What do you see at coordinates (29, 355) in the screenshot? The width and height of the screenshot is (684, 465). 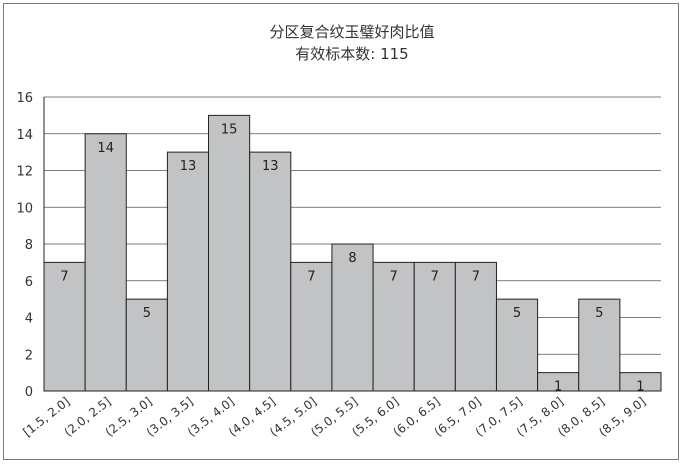 I see `y-tick-label: 2` at bounding box center [29, 355].